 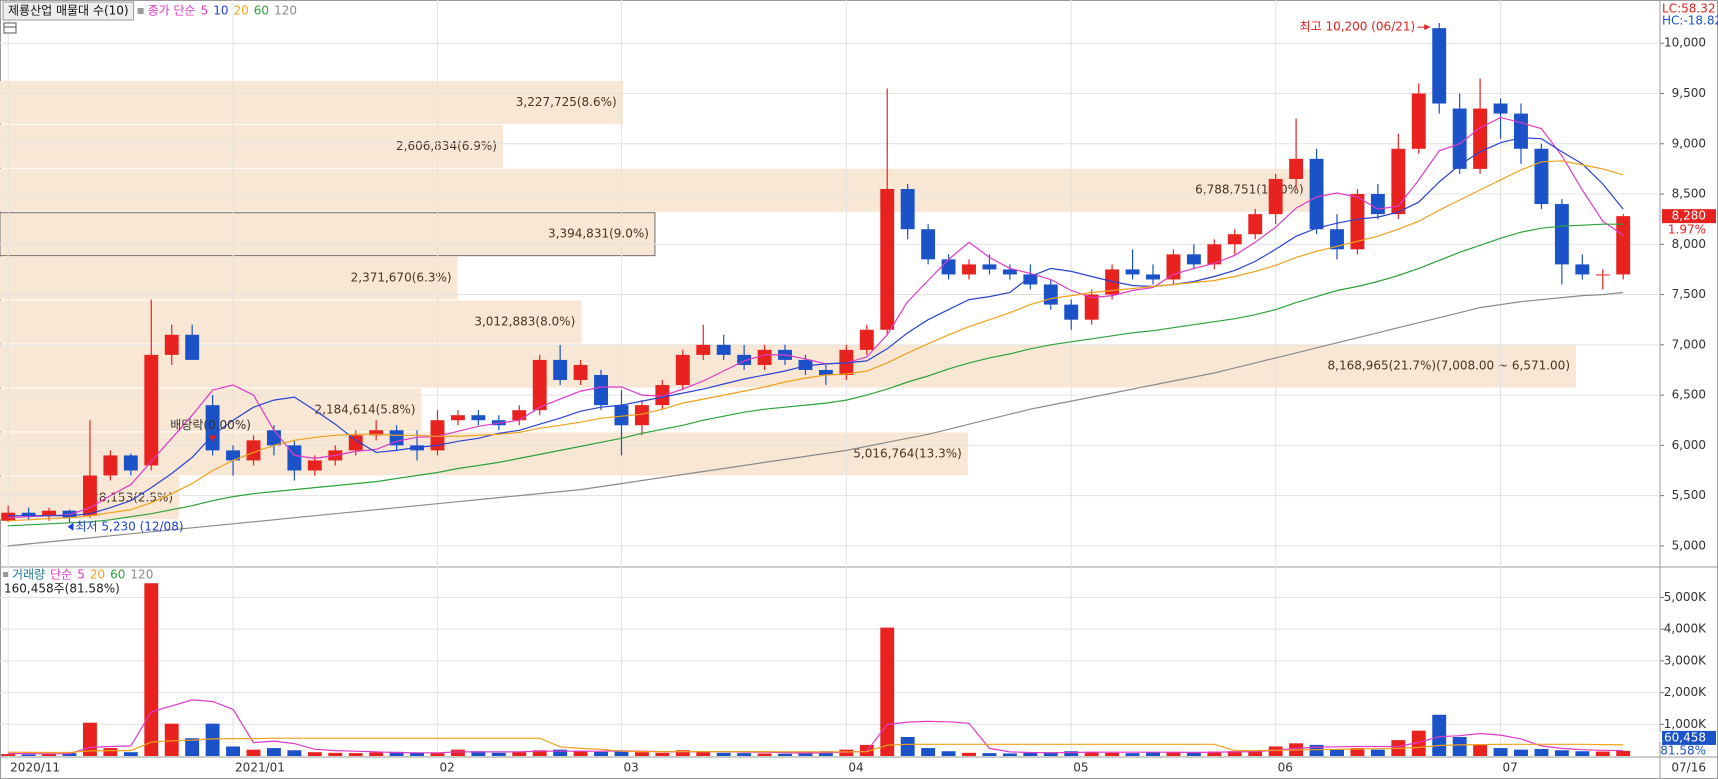 I want to click on legend-entry: 5, so click(x=205, y=11).